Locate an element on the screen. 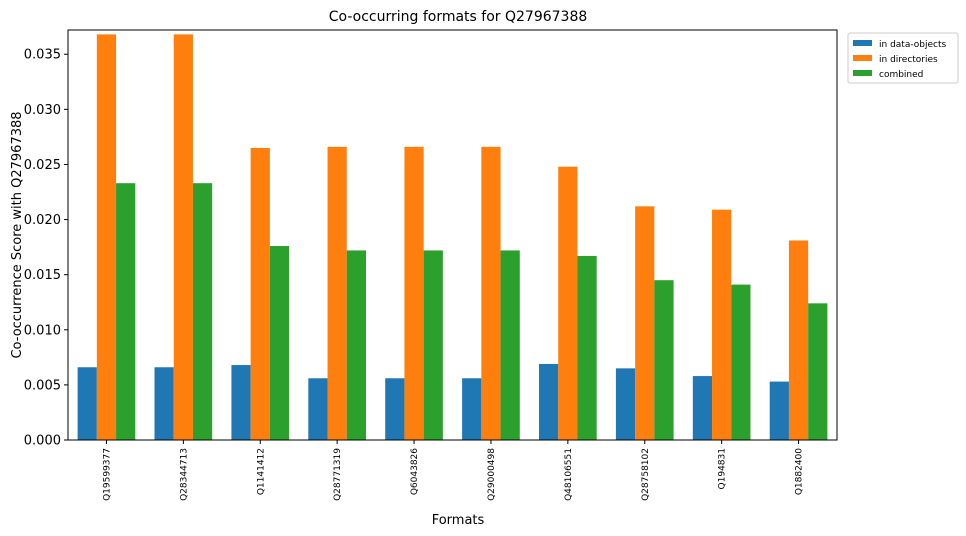  bar-combined-Q6043826 is located at coordinates (433, 345).